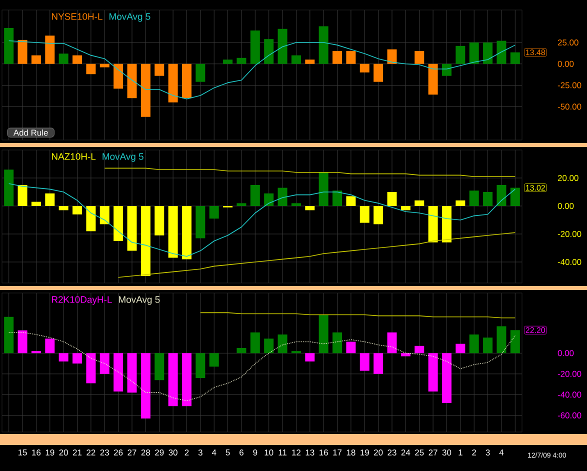 Image resolution: width=587 pixels, height=471 pixels. What do you see at coordinates (145, 453) in the screenshot?
I see `x-tick-label: 28` at bounding box center [145, 453].